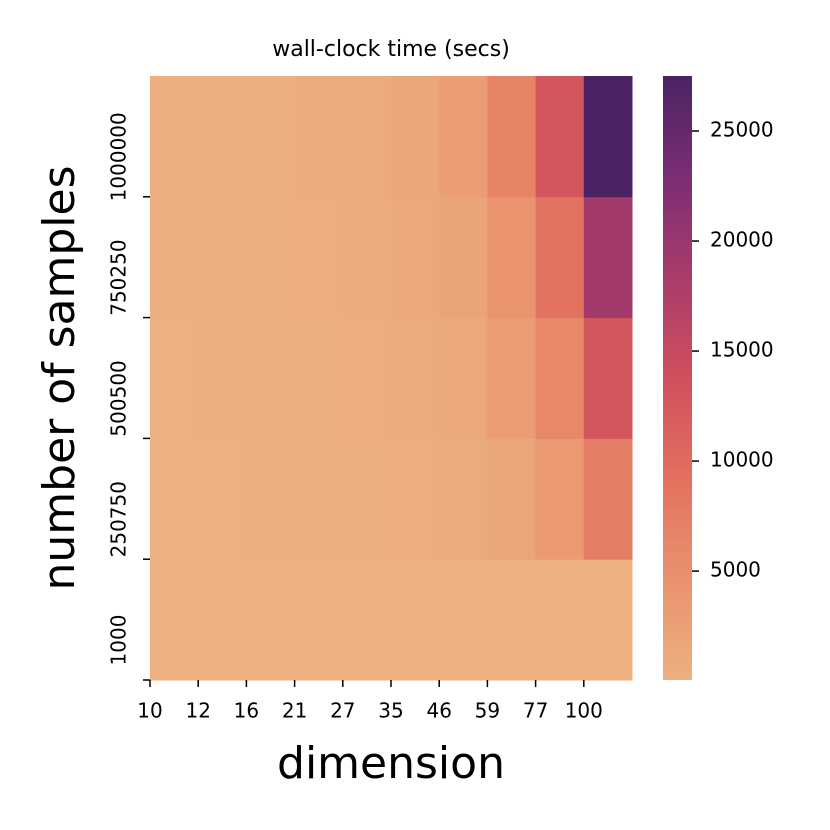 The image size is (830, 830). I want to click on x-tick-label: 59, so click(487, 711).